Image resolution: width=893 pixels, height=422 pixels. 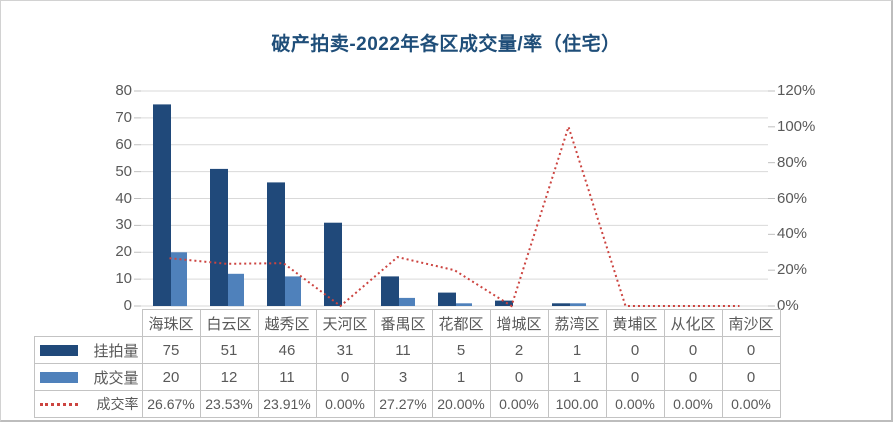 What do you see at coordinates (229, 350) in the screenshot?
I see `value-cell: 51` at bounding box center [229, 350].